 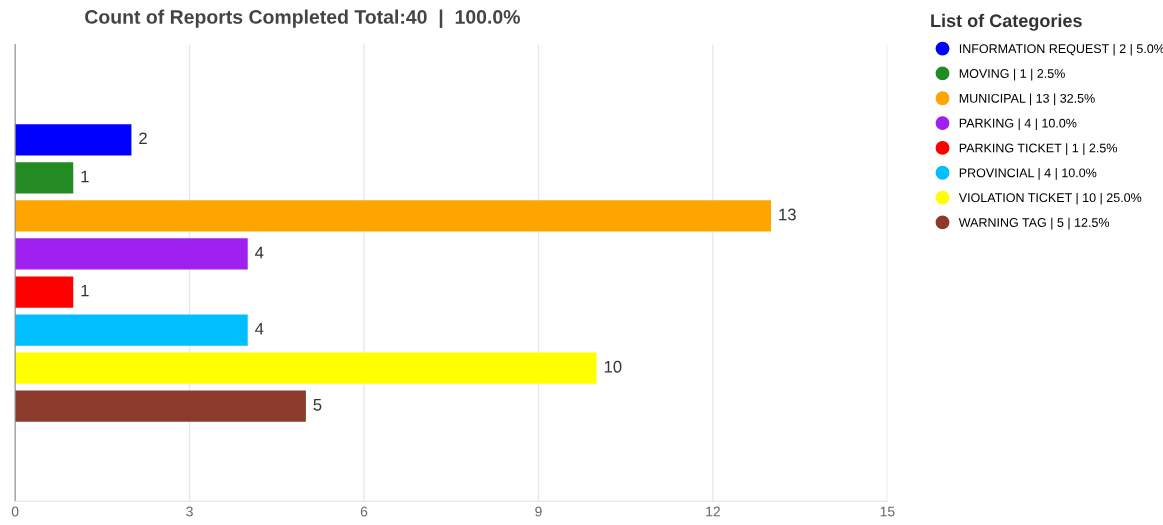 I want to click on legend-label: MUNICIPAL | 13 | 32.5%, so click(x=1027, y=99).